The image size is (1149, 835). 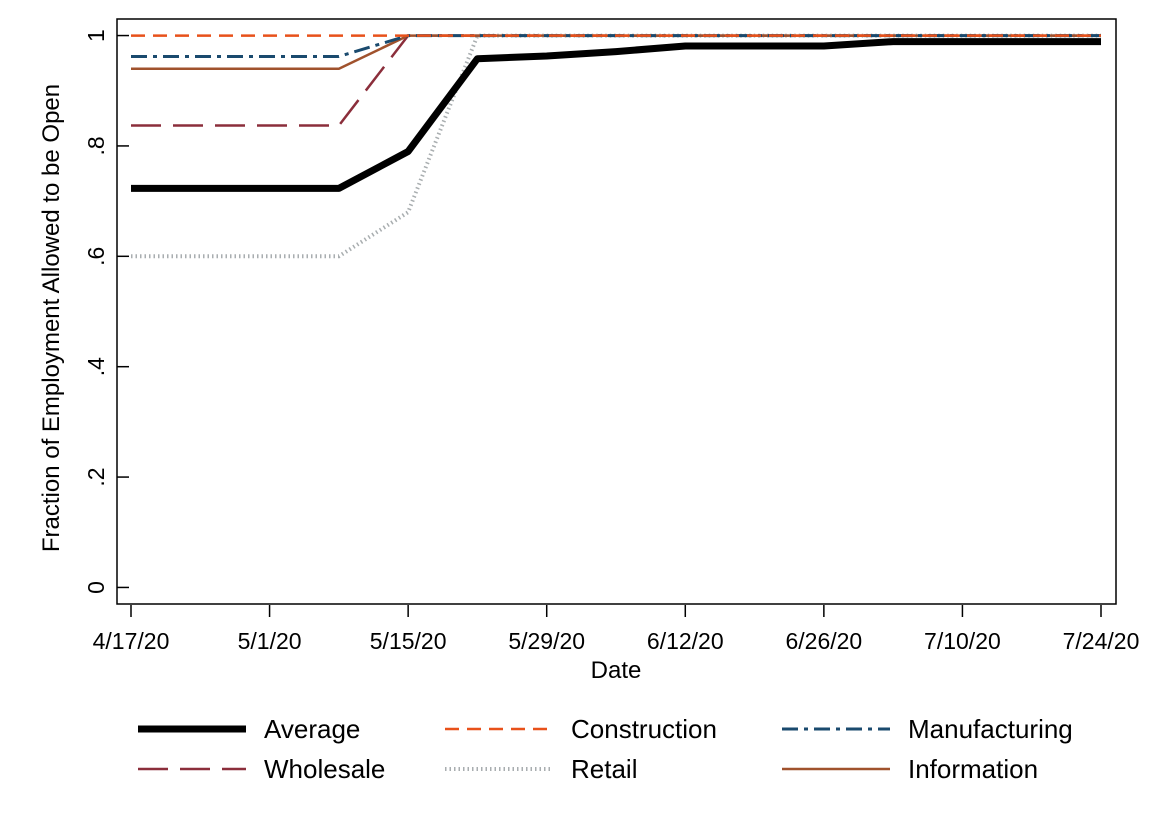 I want to click on x-tick-label: 6/26/20, so click(x=823, y=641).